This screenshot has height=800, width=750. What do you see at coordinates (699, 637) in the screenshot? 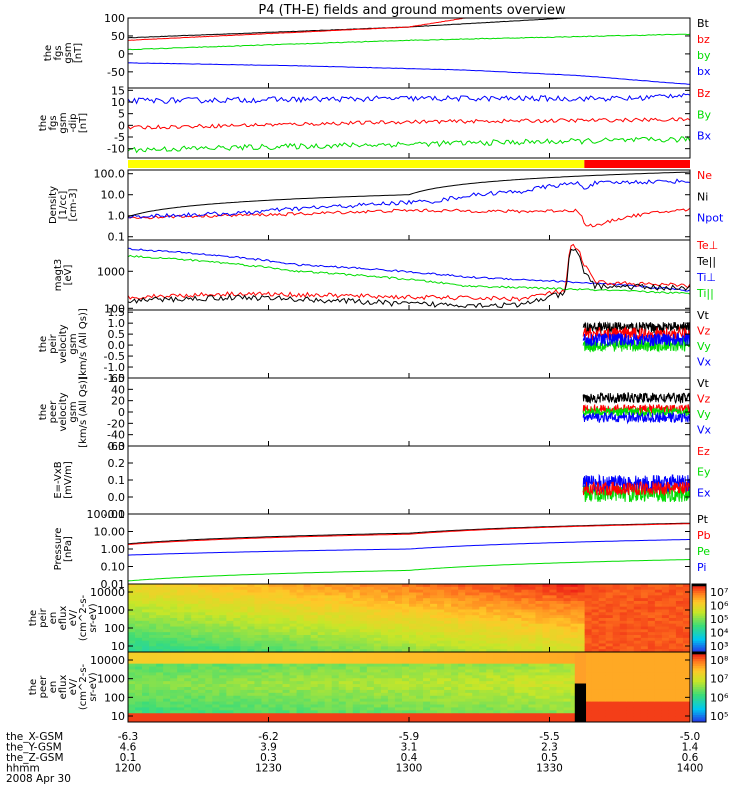
I see `colorbar-step` at bounding box center [699, 637].